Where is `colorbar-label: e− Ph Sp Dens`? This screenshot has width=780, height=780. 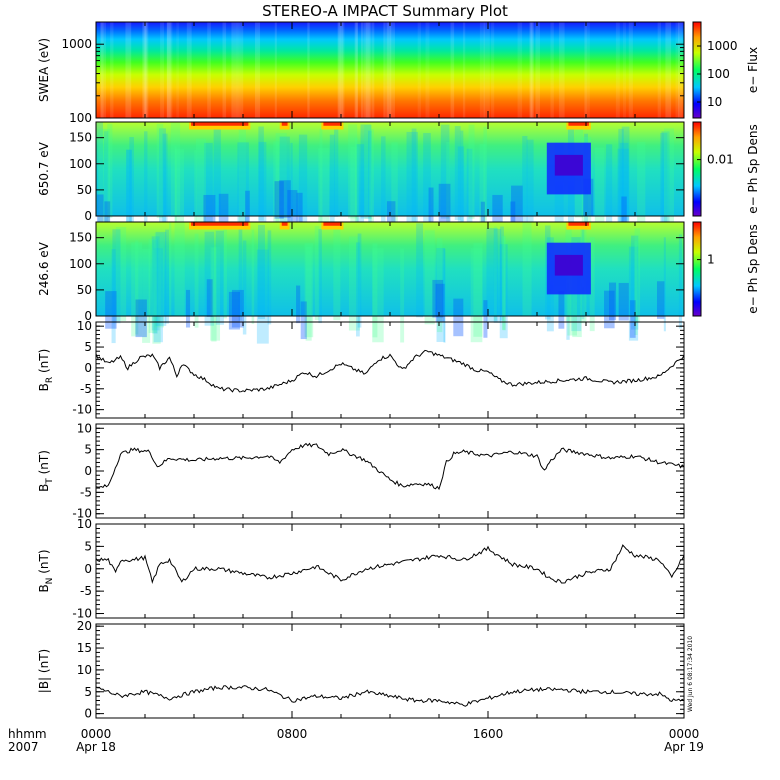
colorbar-label: e− Ph Sp Dens is located at coordinates (753, 268).